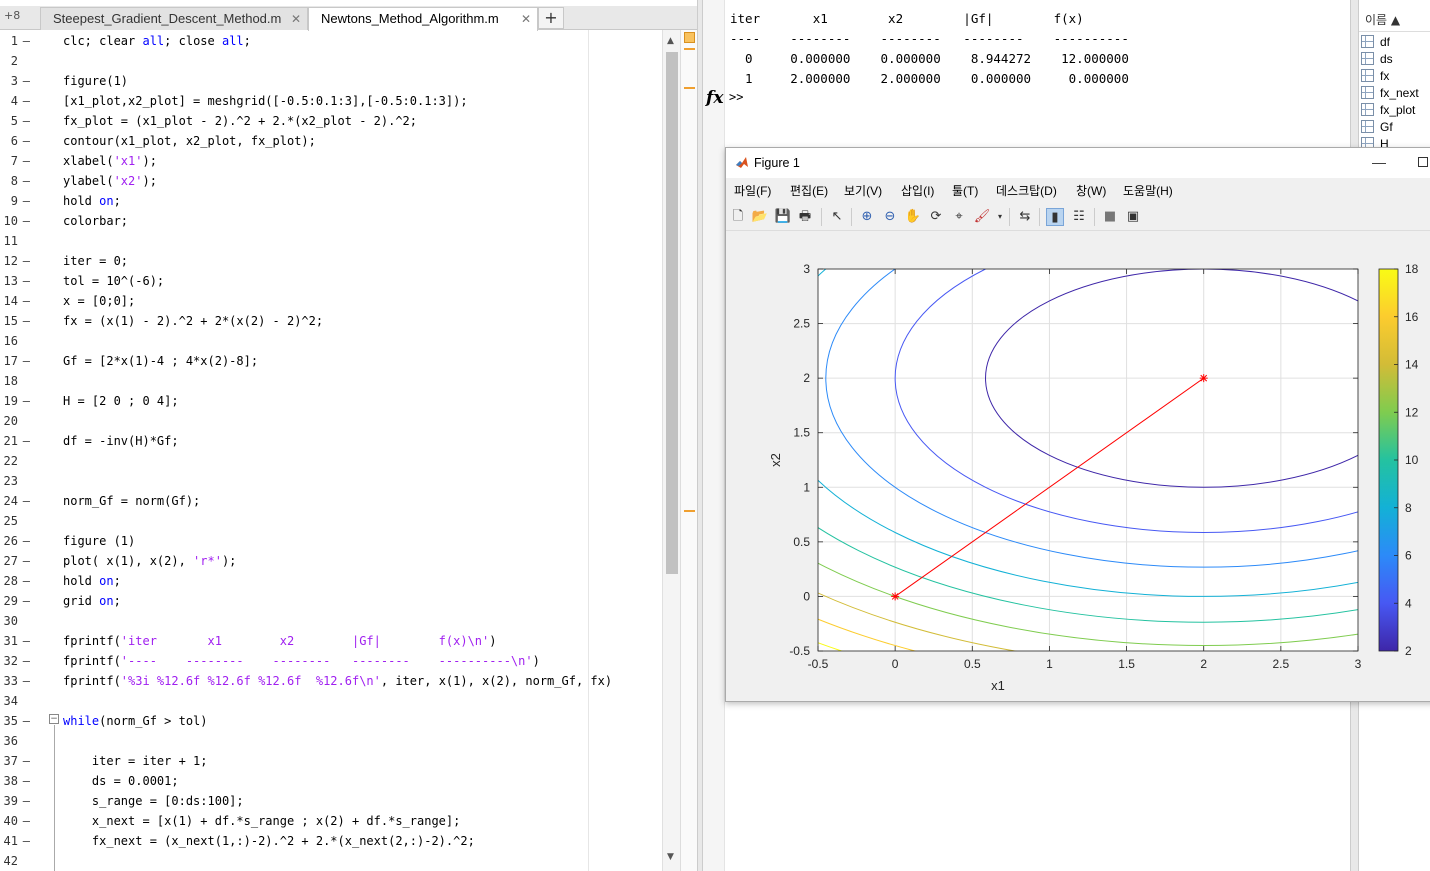 This screenshot has height=871, width=1430. What do you see at coordinates (20, 81) in the screenshot?
I see `line-number: 3–` at bounding box center [20, 81].